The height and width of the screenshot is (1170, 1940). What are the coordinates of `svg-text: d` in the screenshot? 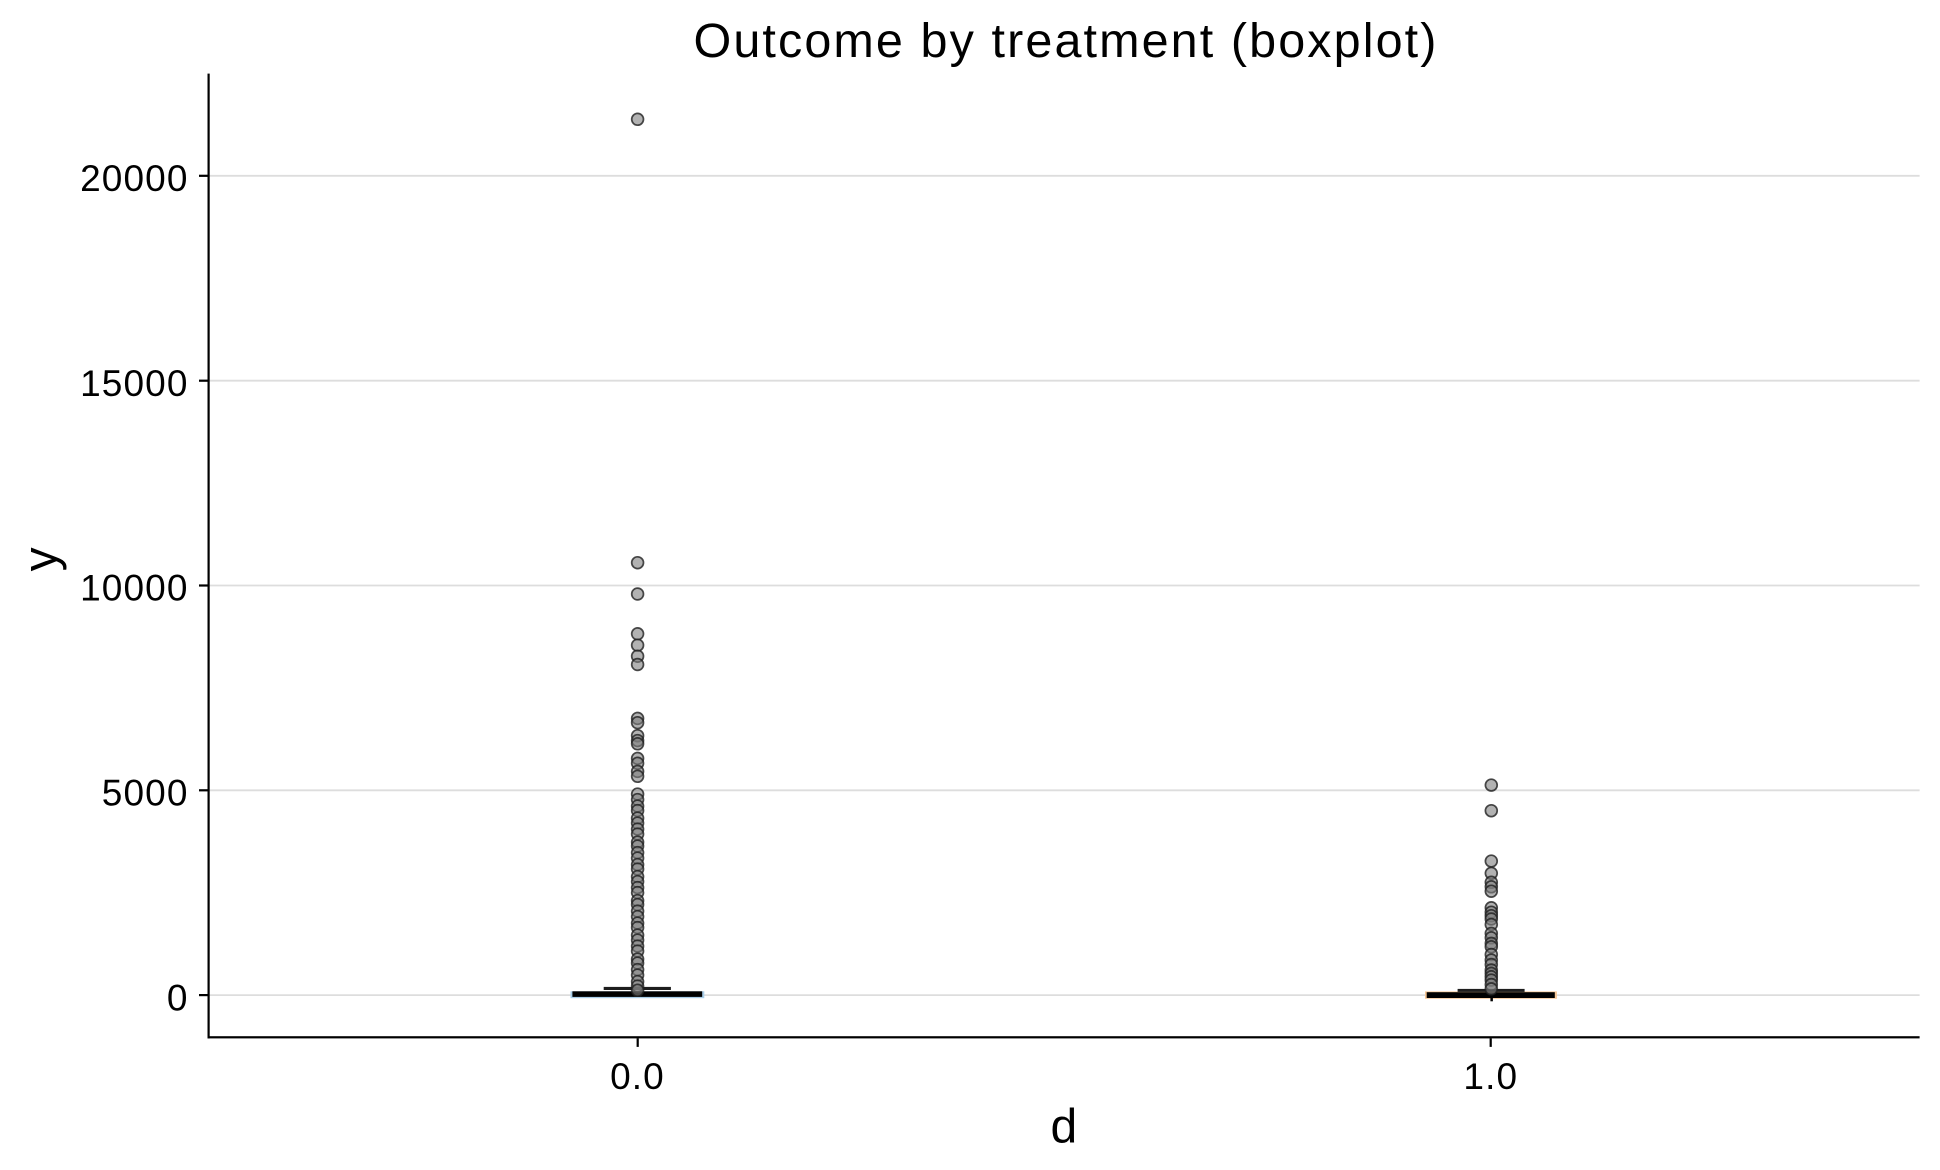 It's located at (1063, 1127).